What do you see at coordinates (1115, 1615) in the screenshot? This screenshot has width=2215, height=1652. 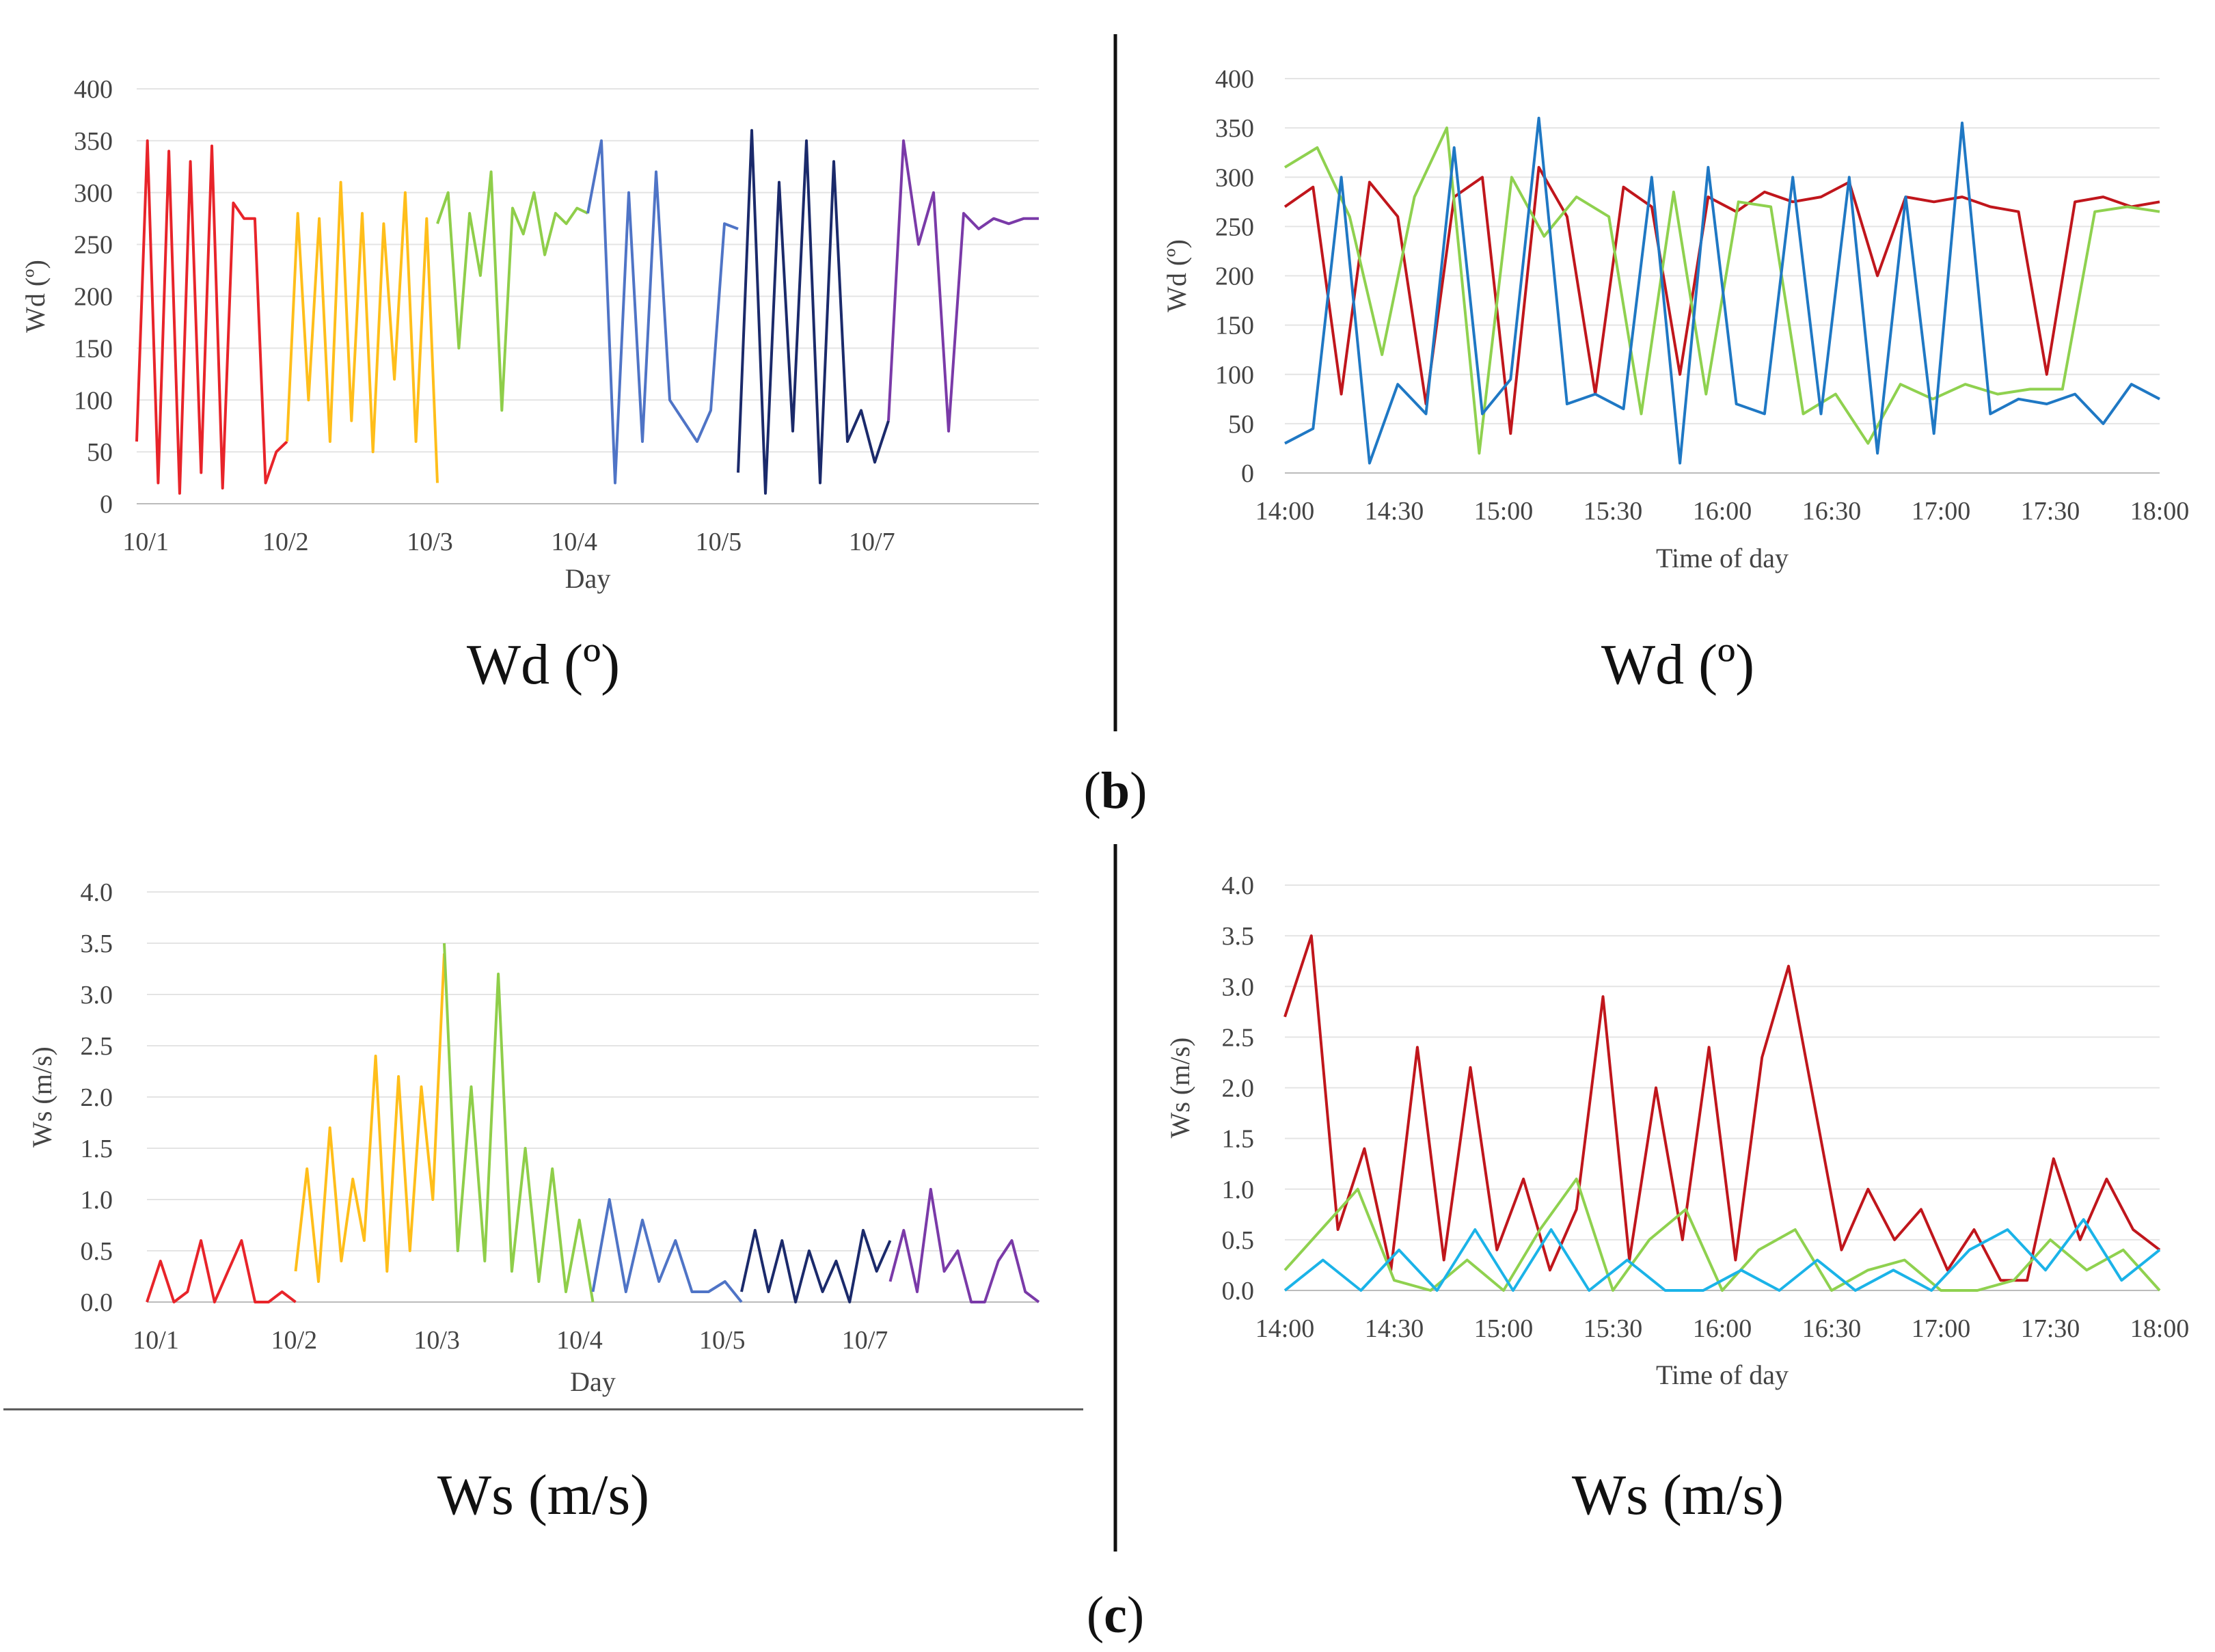 I see `panel-label-c: (c)` at bounding box center [1115, 1615].